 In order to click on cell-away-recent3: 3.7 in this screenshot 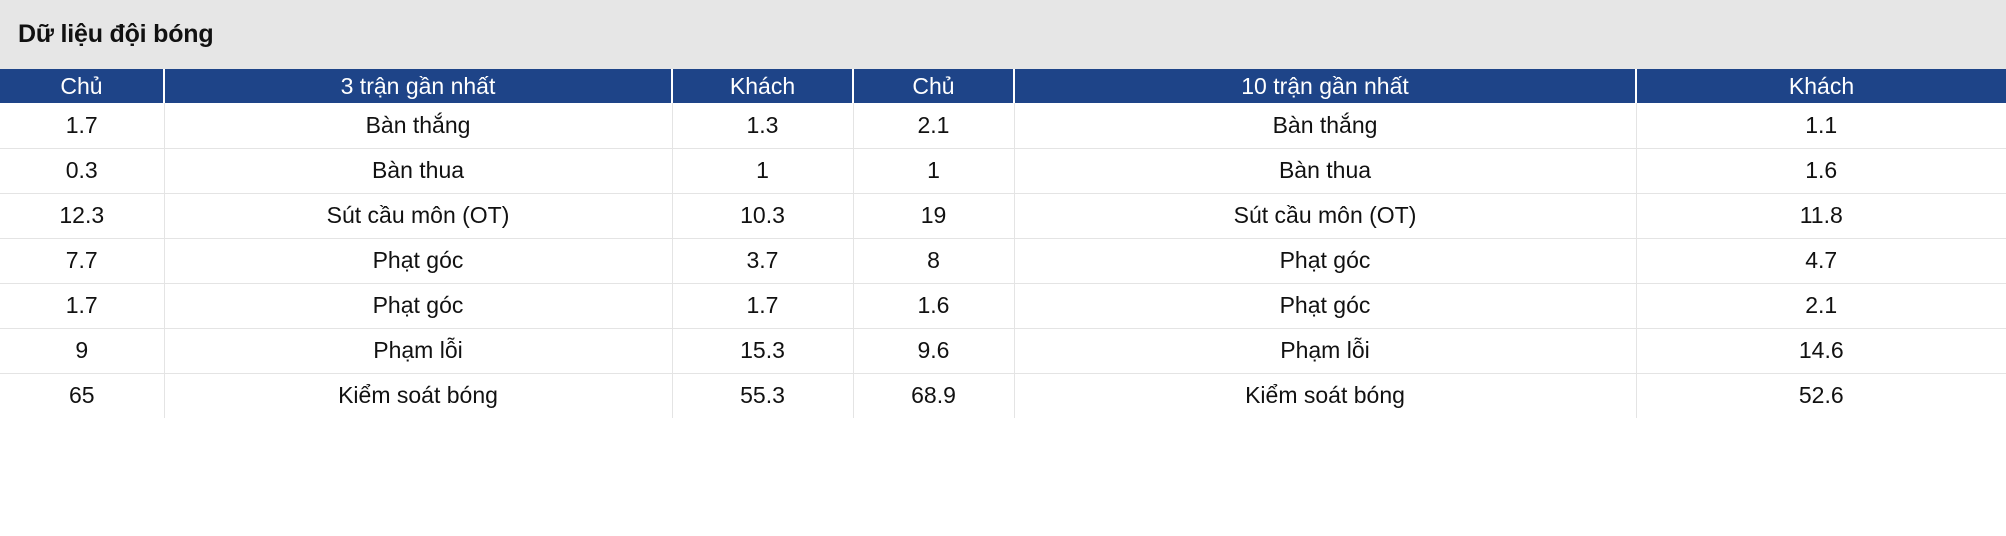, I will do `click(763, 261)`.